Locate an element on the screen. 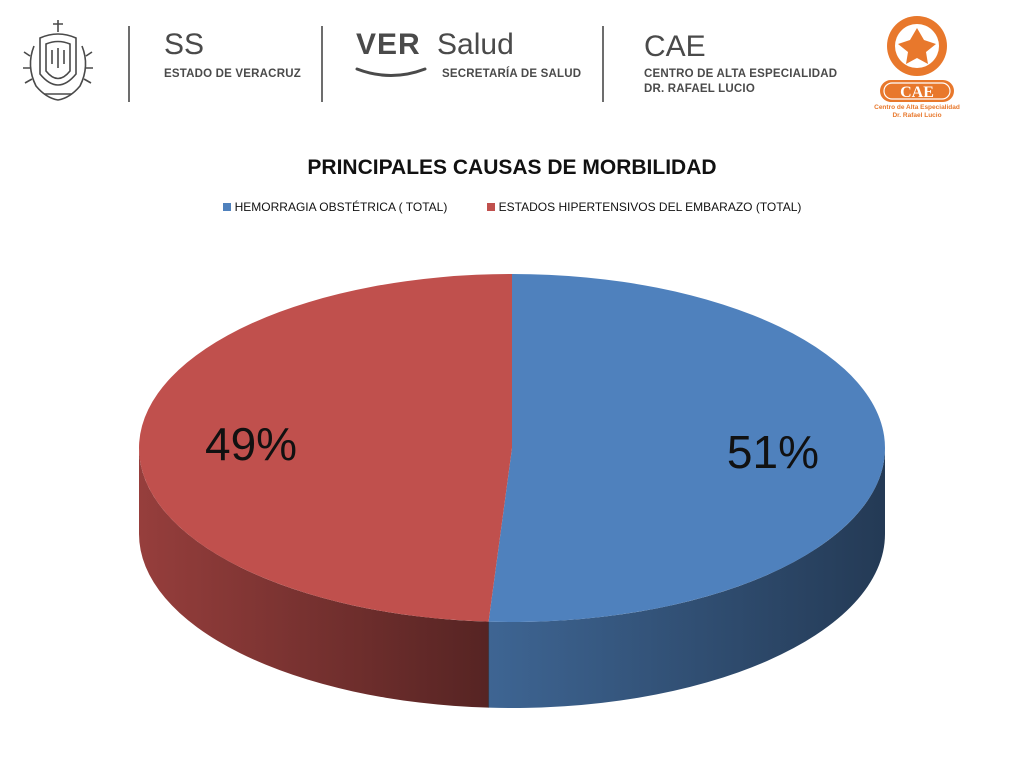 The width and height of the screenshot is (1024, 768). cae-logo-line2: Dr. Rafael Lucio is located at coordinates (917, 115).